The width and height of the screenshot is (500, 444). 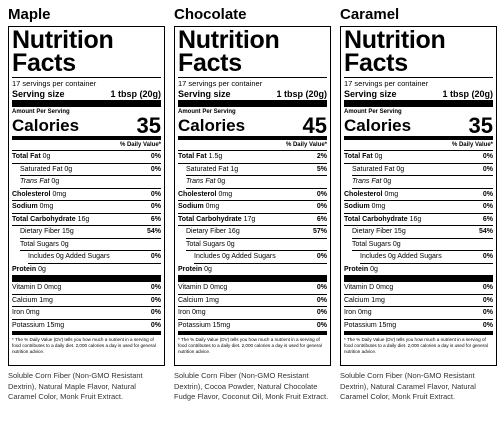 What do you see at coordinates (25, 300) in the screenshot?
I see `nutrient-name: Calcium` at bounding box center [25, 300].